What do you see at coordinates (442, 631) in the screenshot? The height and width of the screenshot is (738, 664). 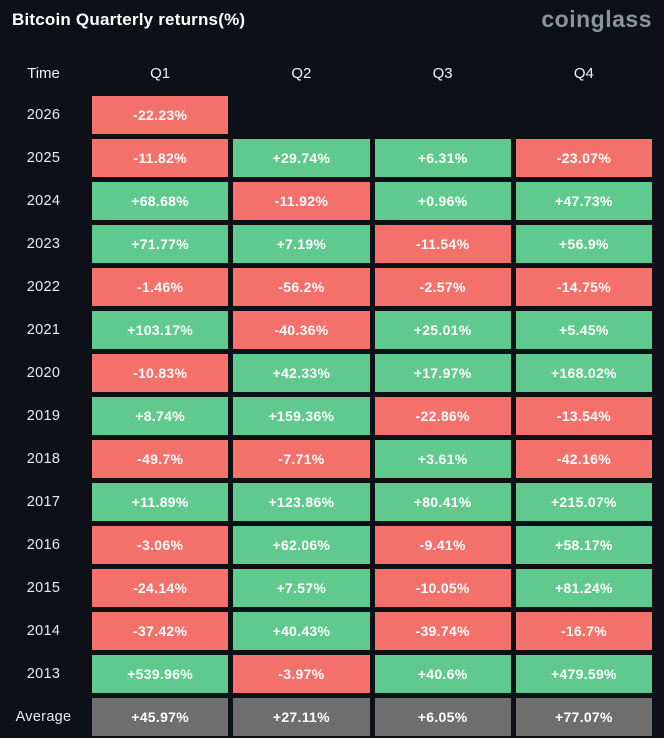 I see `return-cell: -39.74%` at bounding box center [442, 631].